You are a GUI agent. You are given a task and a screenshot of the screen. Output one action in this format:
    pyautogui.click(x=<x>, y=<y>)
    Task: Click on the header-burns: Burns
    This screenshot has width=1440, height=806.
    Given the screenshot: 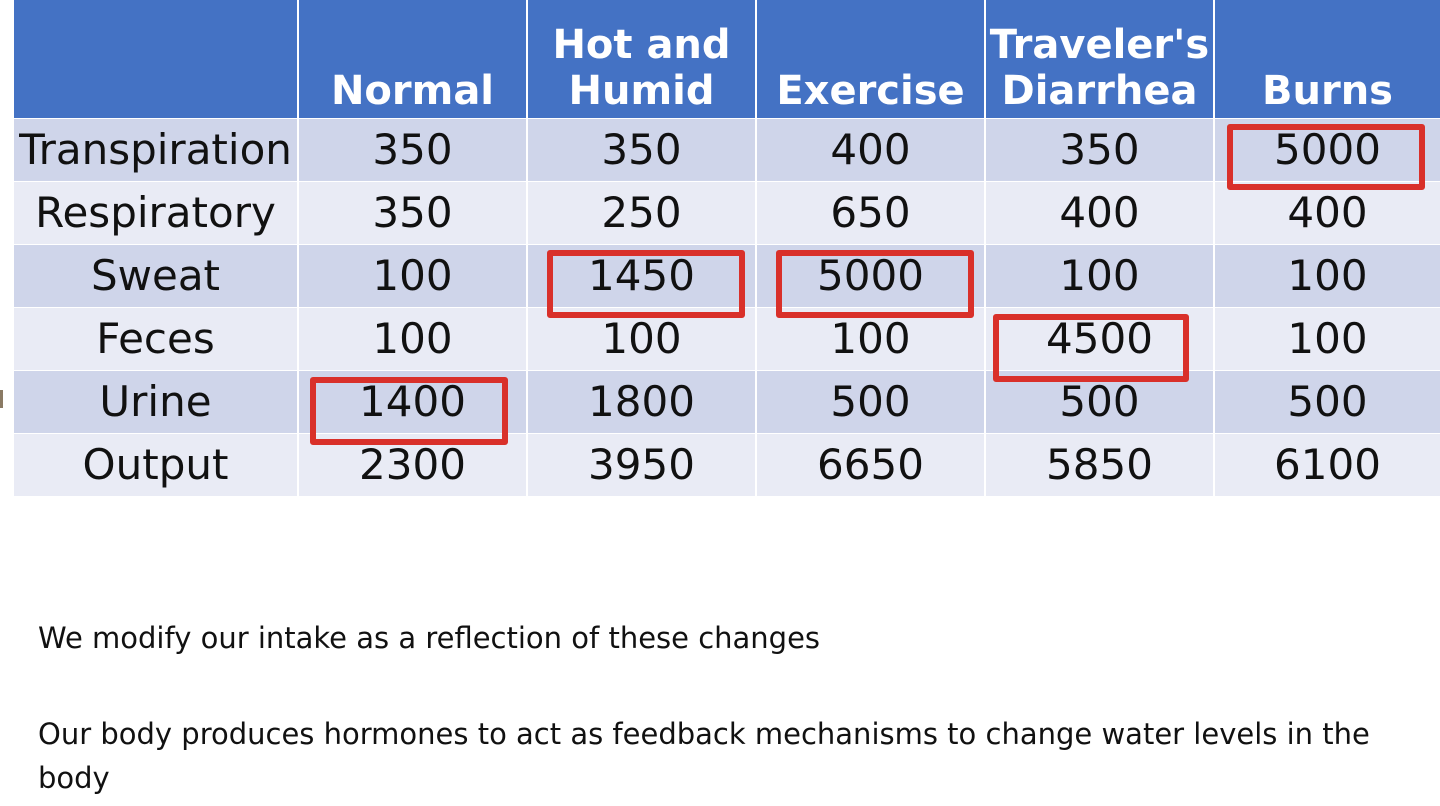 What is the action you would take?
    pyautogui.click(x=1327, y=59)
    